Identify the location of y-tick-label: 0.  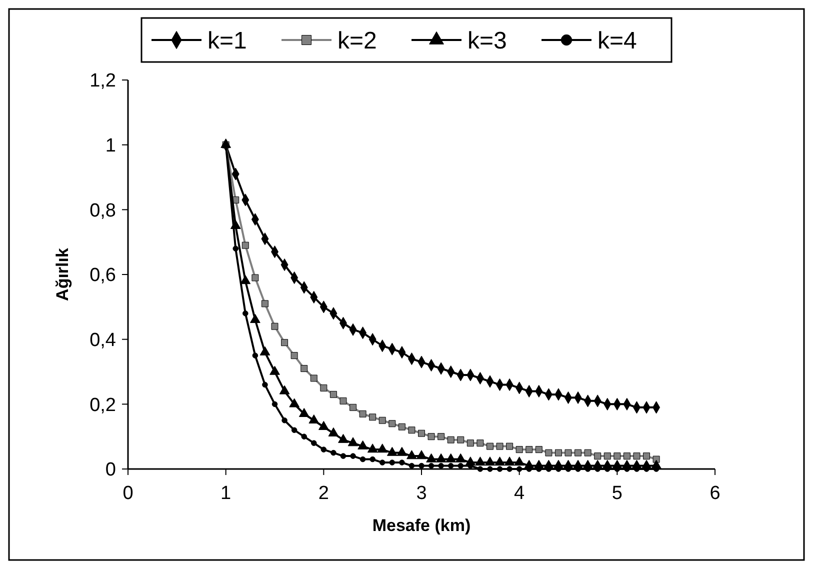
(110, 470).